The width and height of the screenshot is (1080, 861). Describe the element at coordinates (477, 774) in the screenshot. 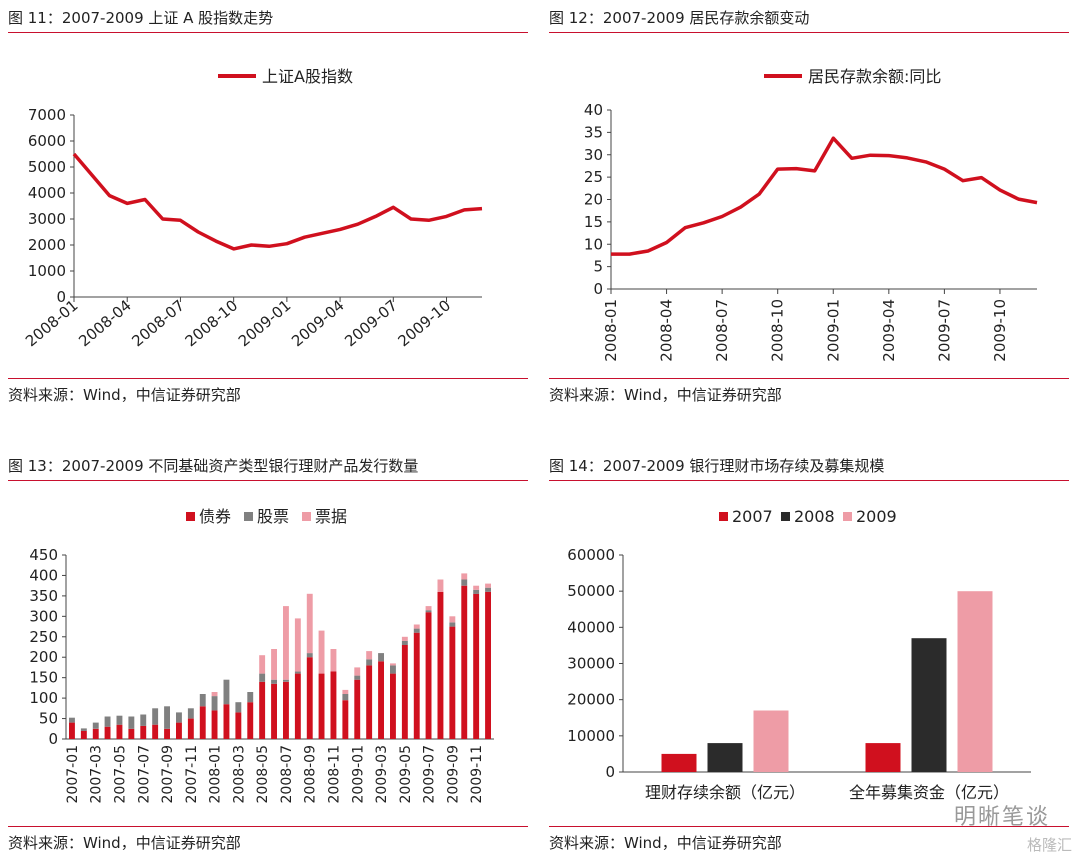

I see `x-tick-label: 2009-11` at that location.